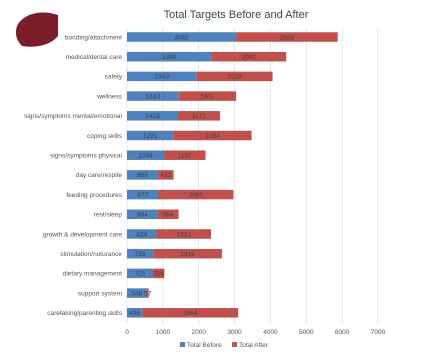 The image size is (431, 354). I want to click on data-label-before: 1943, so click(162, 77).